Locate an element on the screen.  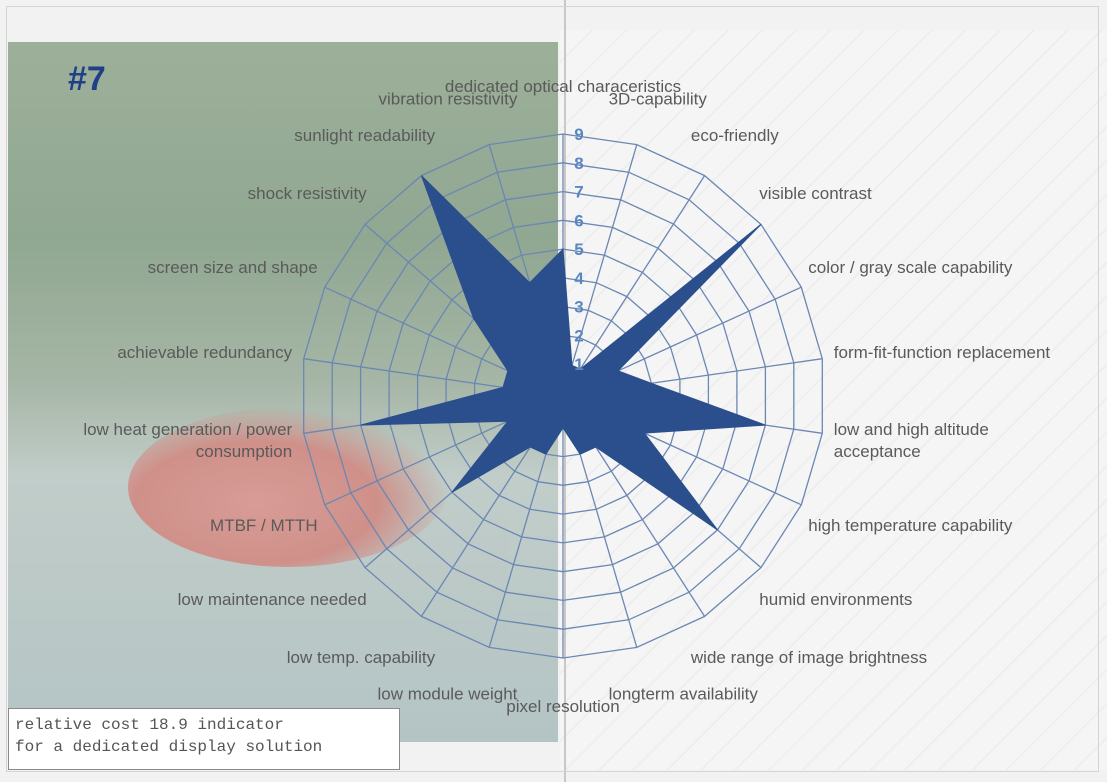
category-label-6-1: form-fit-function replacement is located at coordinates (942, 352).